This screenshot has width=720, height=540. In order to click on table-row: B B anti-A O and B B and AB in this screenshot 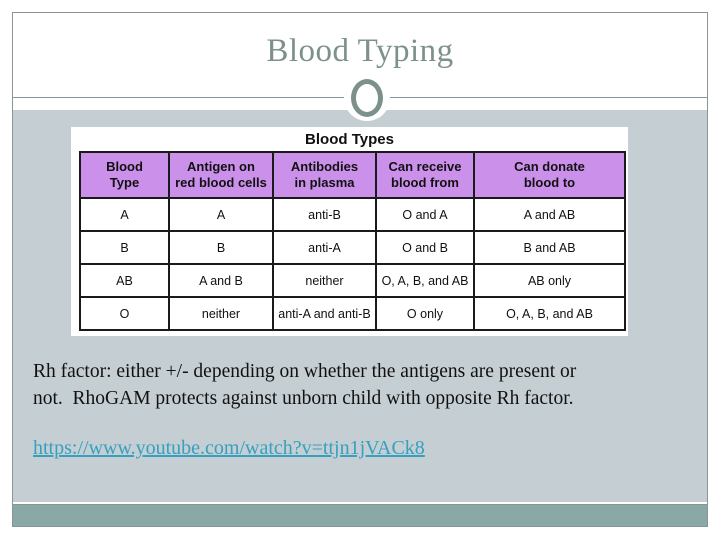, I will do `click(352, 247)`.